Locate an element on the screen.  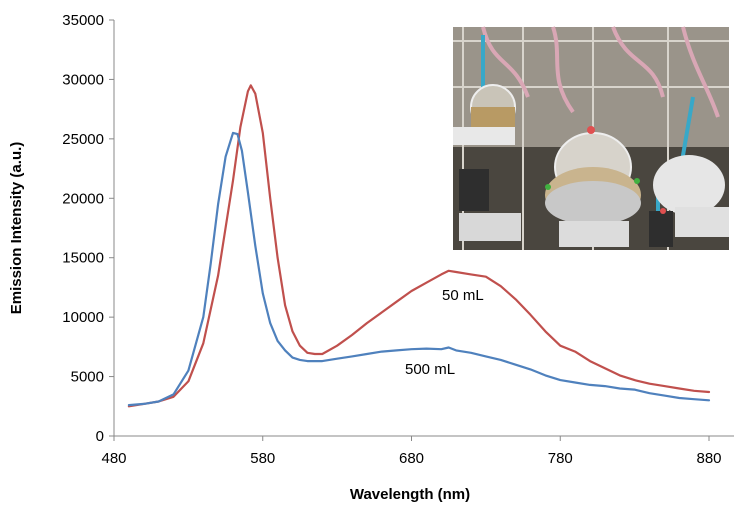
y-tick-label: 30000 is located at coordinates (83, 79).